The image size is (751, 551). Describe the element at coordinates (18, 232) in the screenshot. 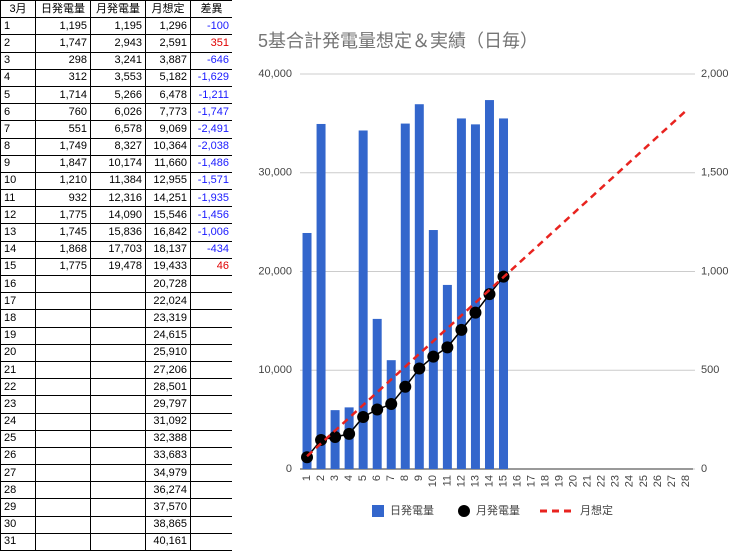

I see `table-cell: 13` at that location.